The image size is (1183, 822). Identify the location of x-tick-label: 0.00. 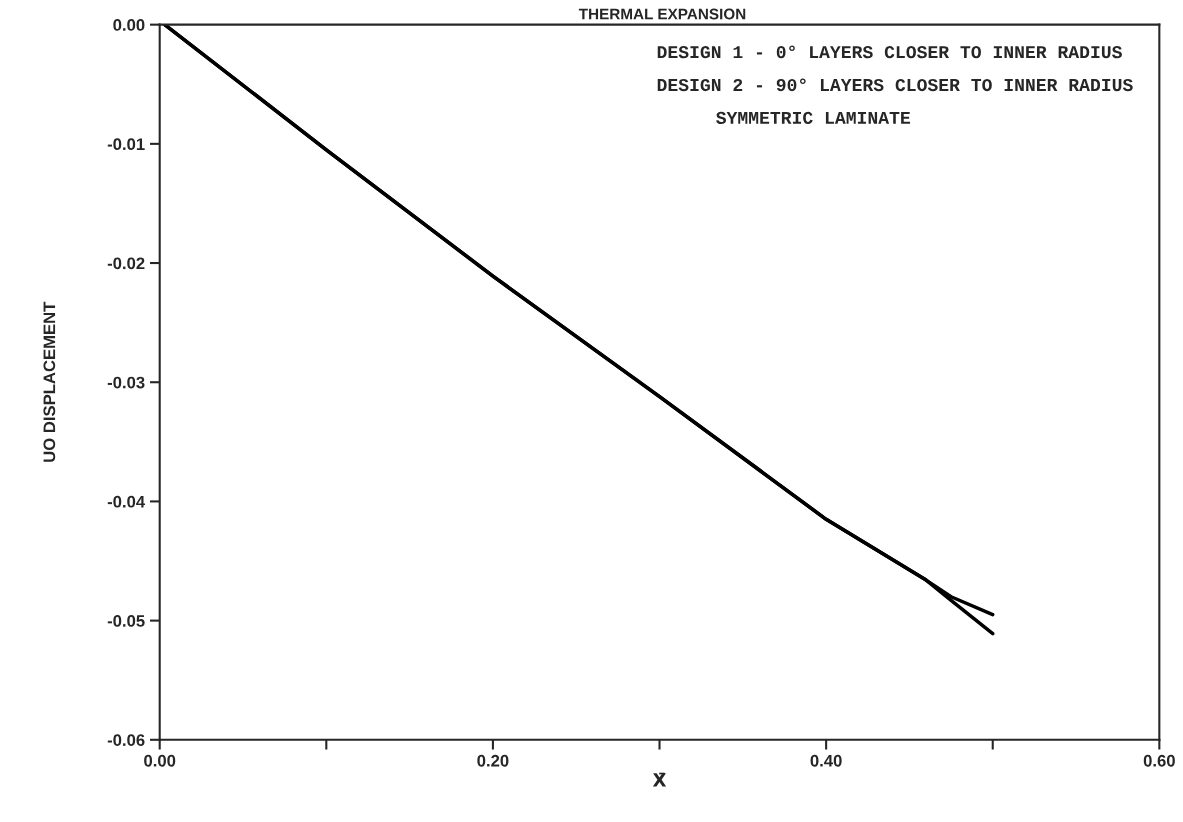
(160, 760).